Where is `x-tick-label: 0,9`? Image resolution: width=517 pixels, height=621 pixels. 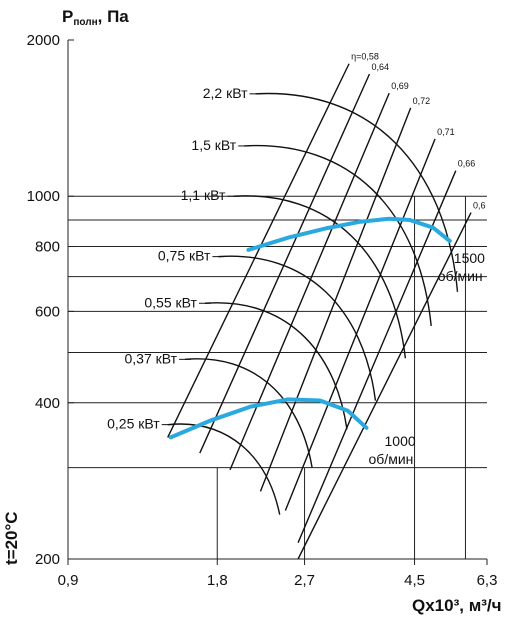 x-tick-label: 0,9 is located at coordinates (68, 580).